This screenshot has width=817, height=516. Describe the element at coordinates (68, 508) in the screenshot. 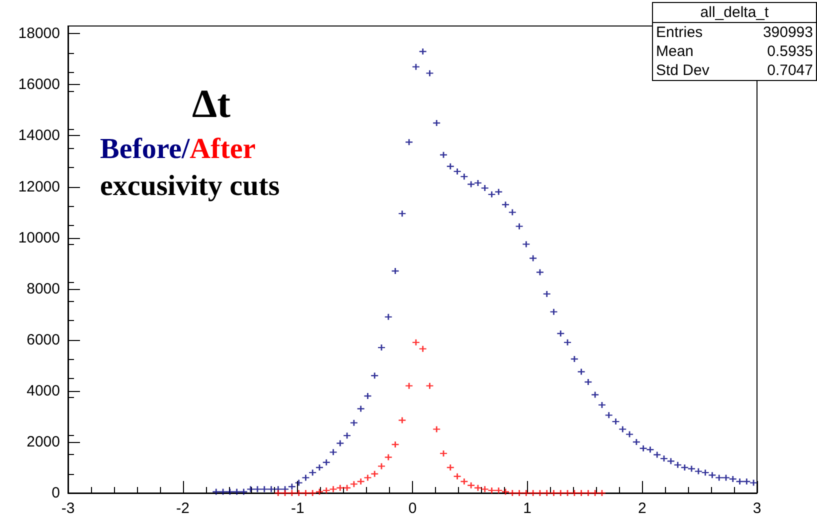

I see `x-tick-label: -3` at that location.